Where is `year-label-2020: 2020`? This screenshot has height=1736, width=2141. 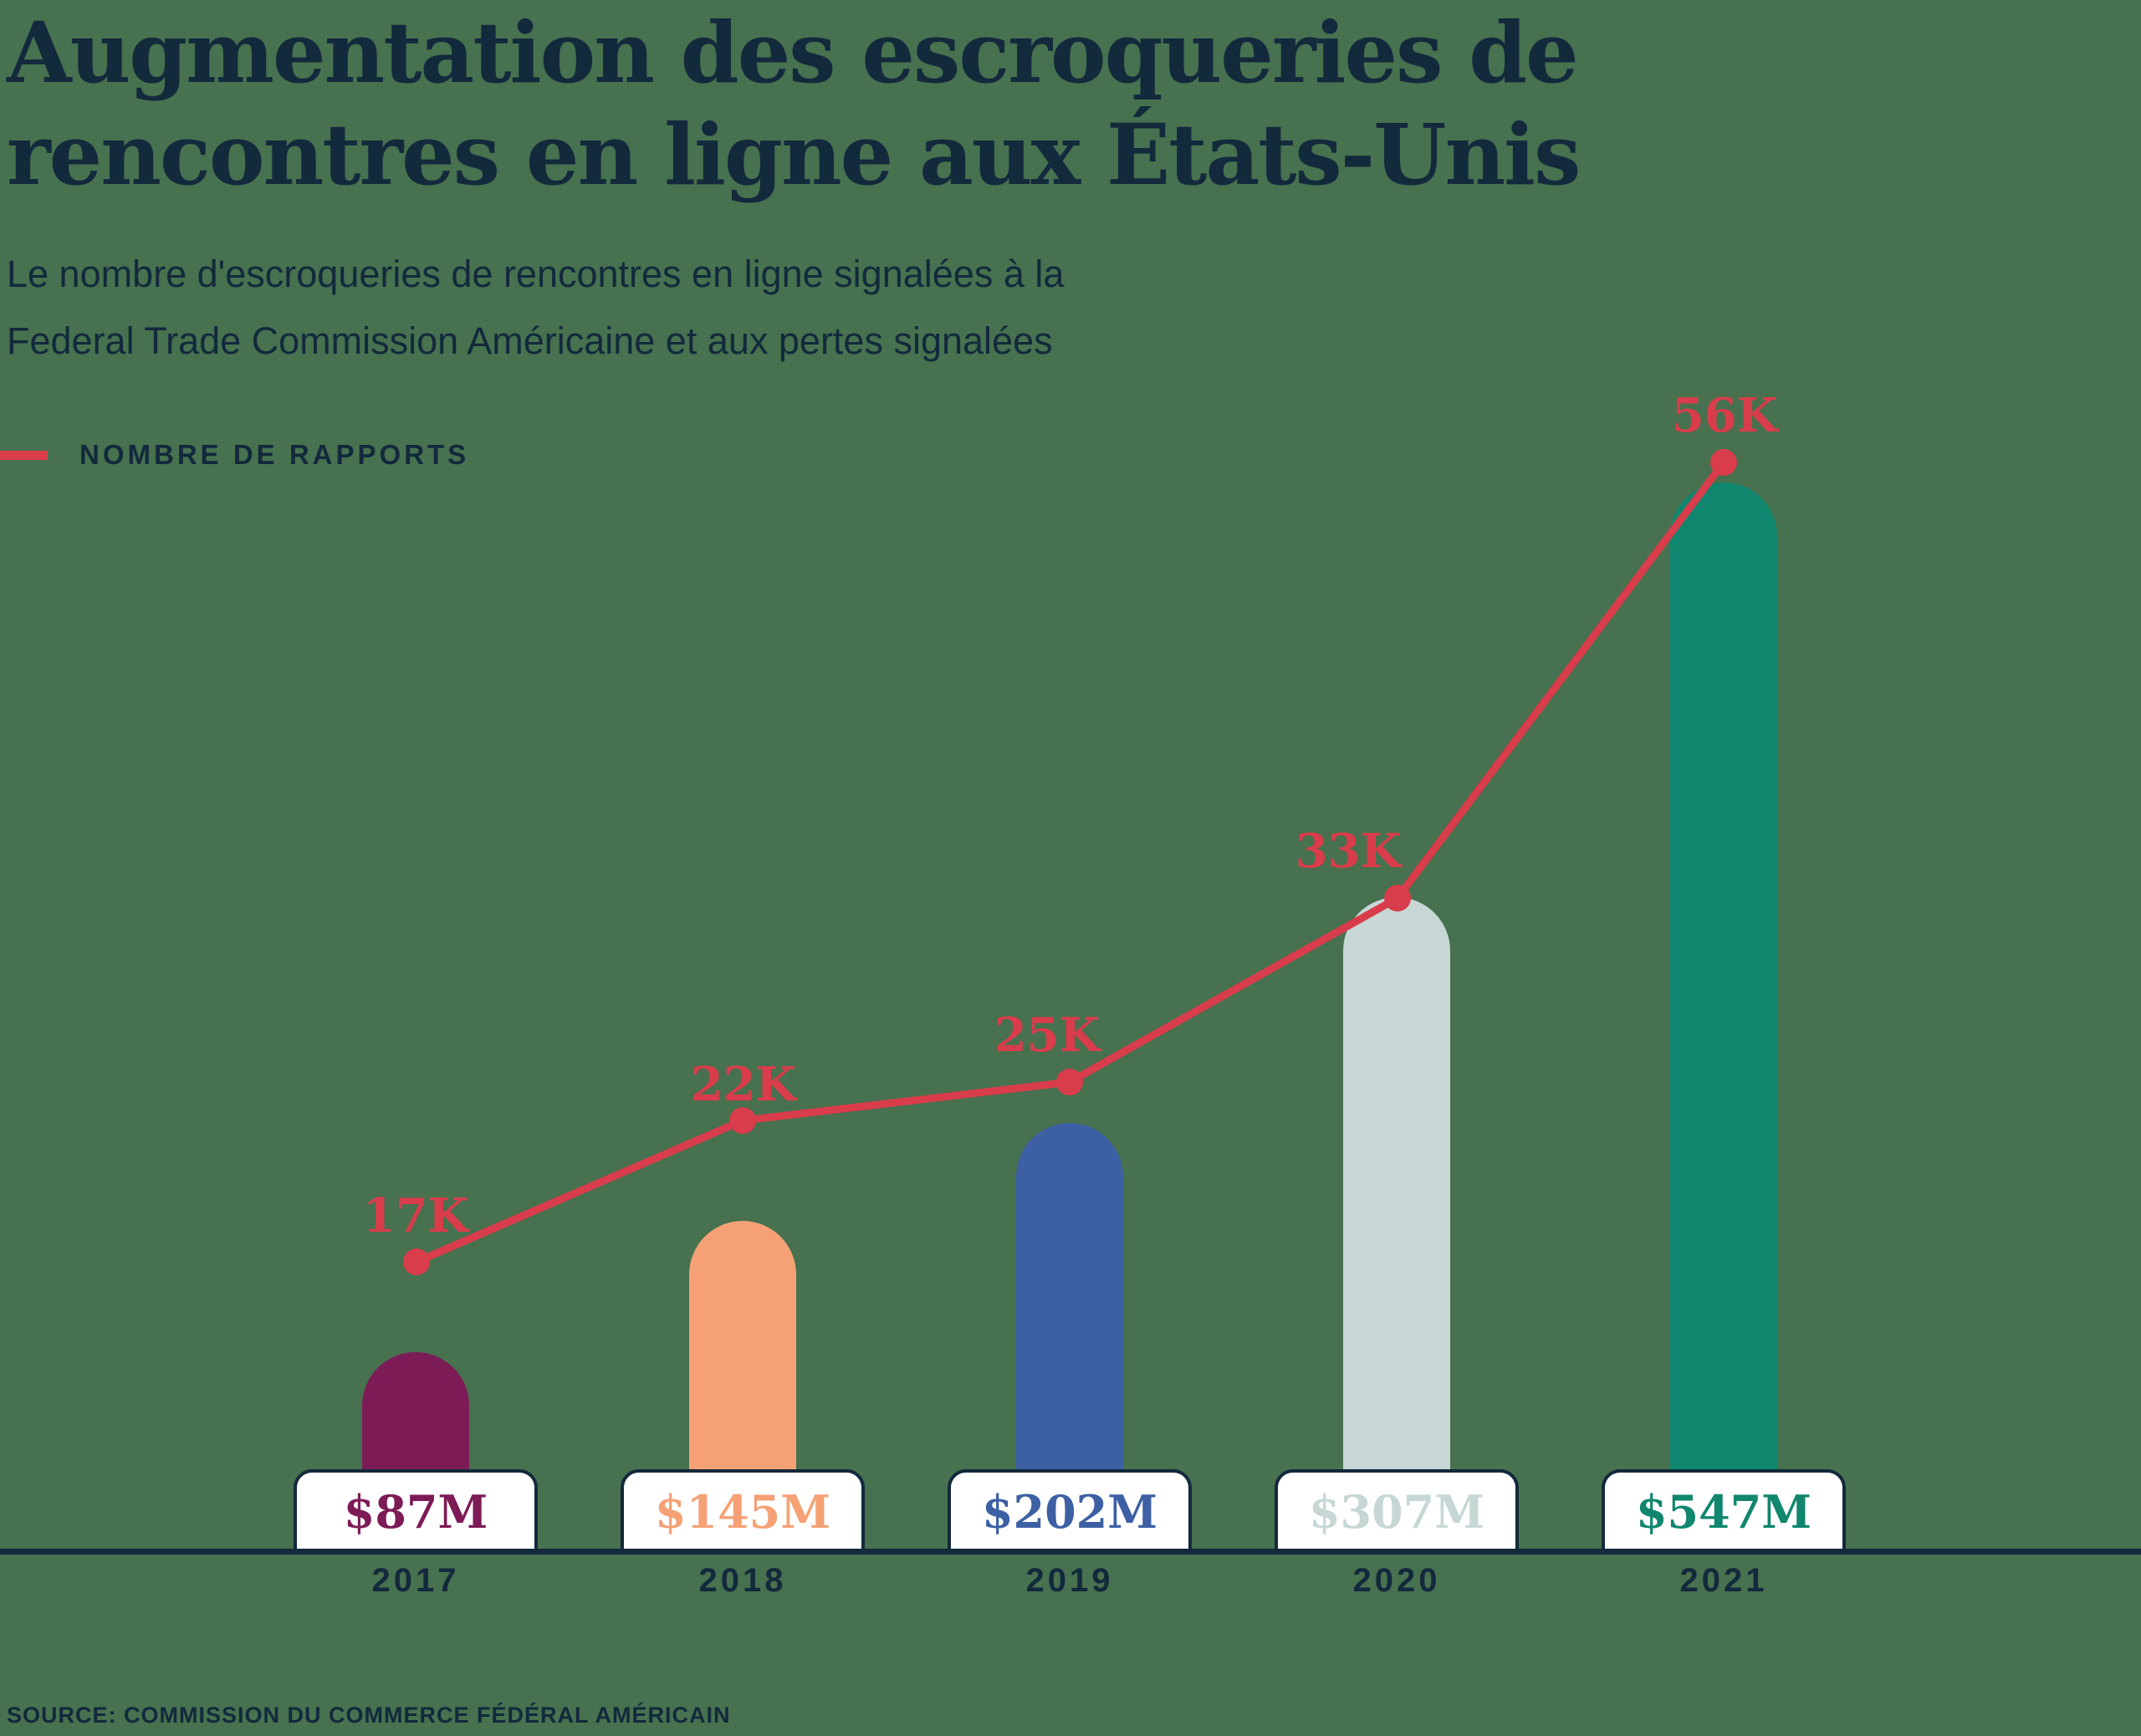
year-label-2020: 2020 is located at coordinates (1396, 1580).